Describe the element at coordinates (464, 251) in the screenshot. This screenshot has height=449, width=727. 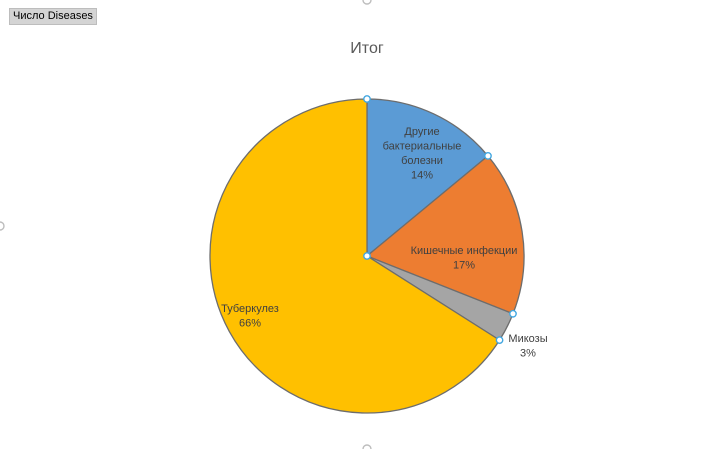
I see `data-label-category: Кишечные инфекции` at that location.